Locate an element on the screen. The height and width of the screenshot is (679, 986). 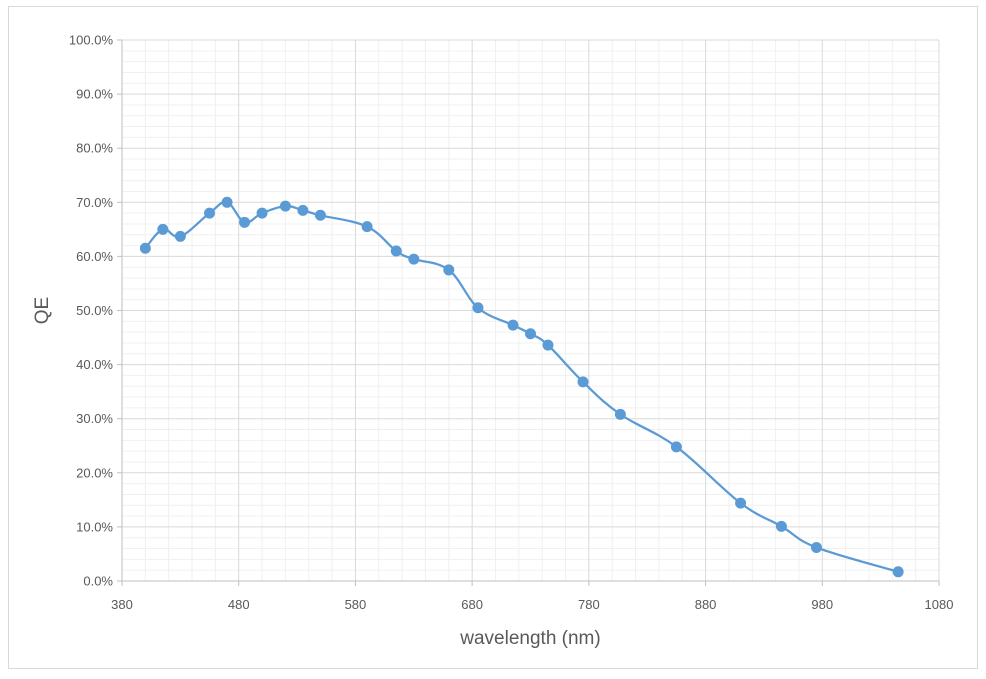
y-tick-label: 60.0% is located at coordinates (94, 256).